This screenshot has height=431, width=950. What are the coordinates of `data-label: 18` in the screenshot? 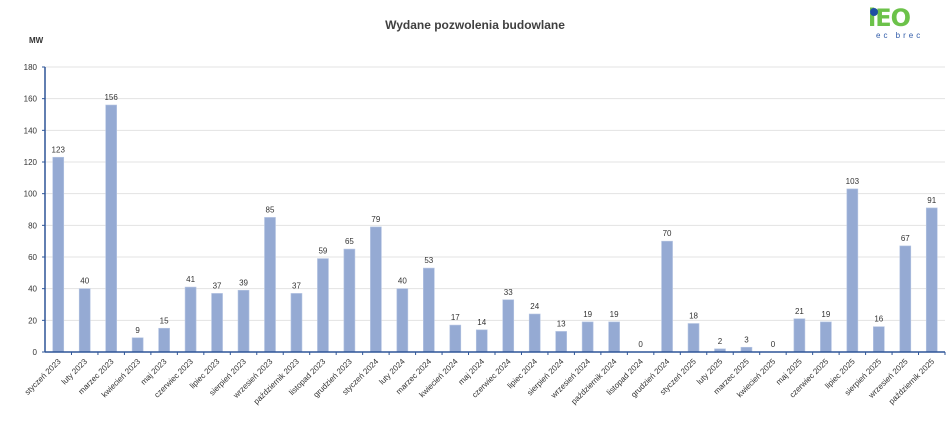 It's located at (693, 316).